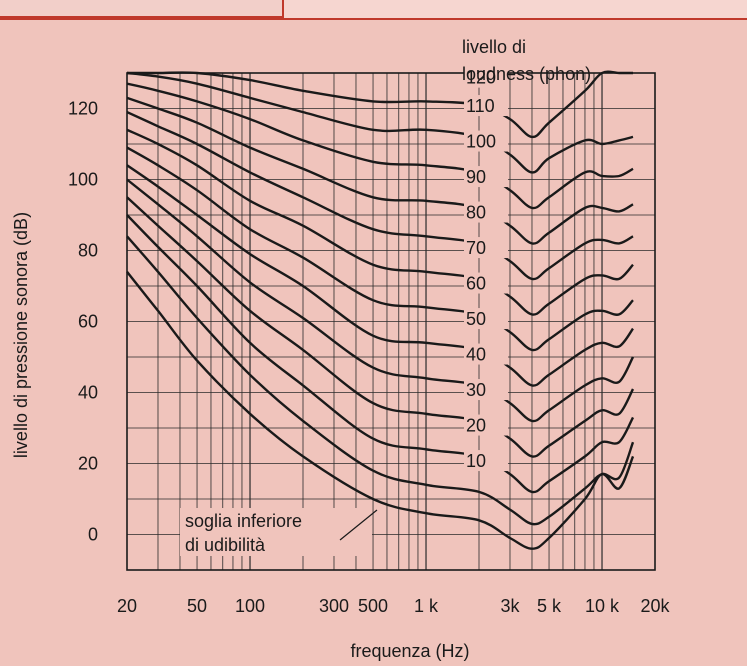  Describe the element at coordinates (481, 142) in the screenshot. I see `curve-label-100: 100` at that location.